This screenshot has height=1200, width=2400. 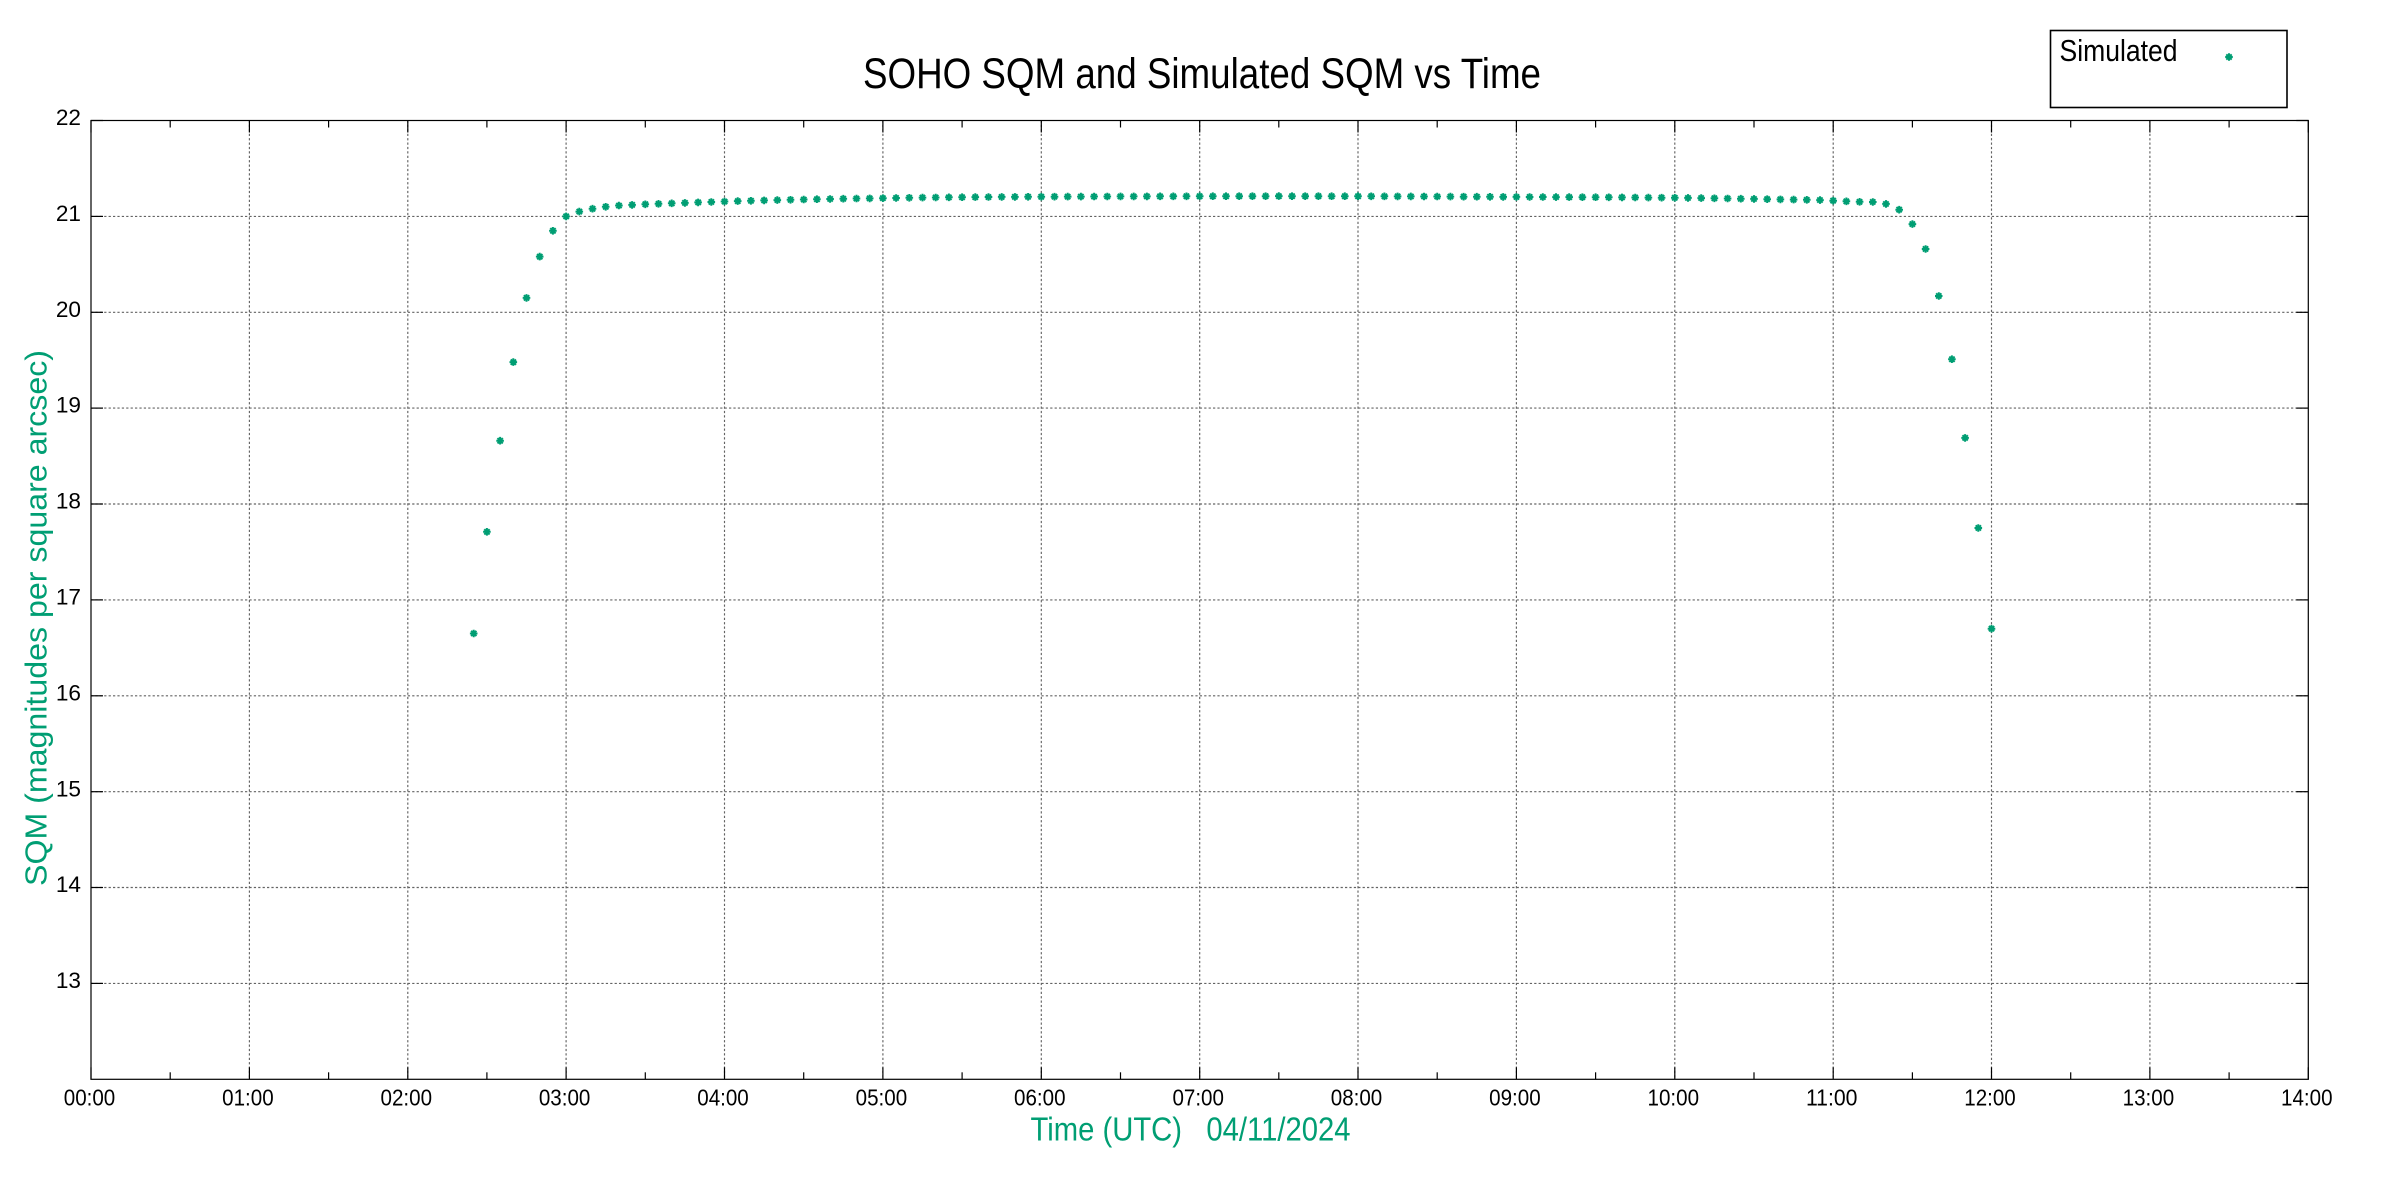 What do you see at coordinates (68, 980) in the screenshot?
I see `svg-text: 13` at bounding box center [68, 980].